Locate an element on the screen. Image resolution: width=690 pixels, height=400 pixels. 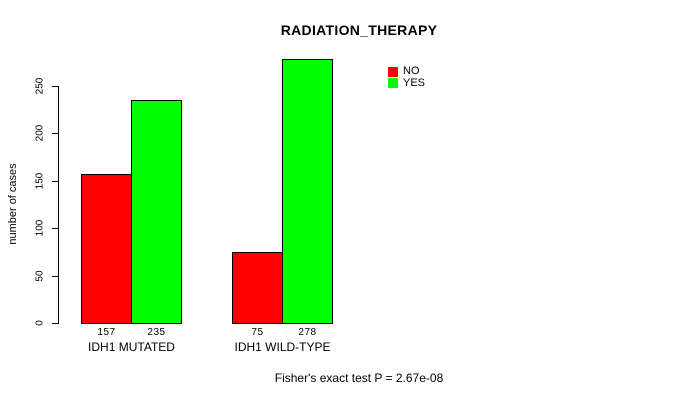
bar-yes-group1 is located at coordinates (156, 212).